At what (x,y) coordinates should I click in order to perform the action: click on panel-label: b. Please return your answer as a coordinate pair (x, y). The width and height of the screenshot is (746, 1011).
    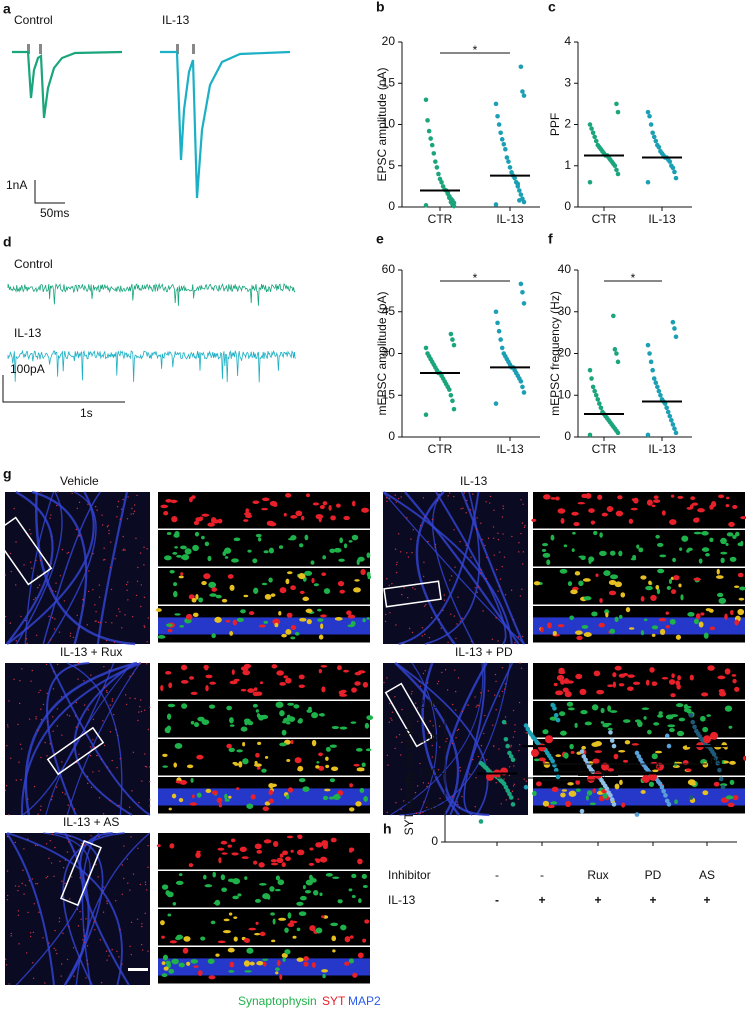
    Looking at the image, I should click on (380, 7).